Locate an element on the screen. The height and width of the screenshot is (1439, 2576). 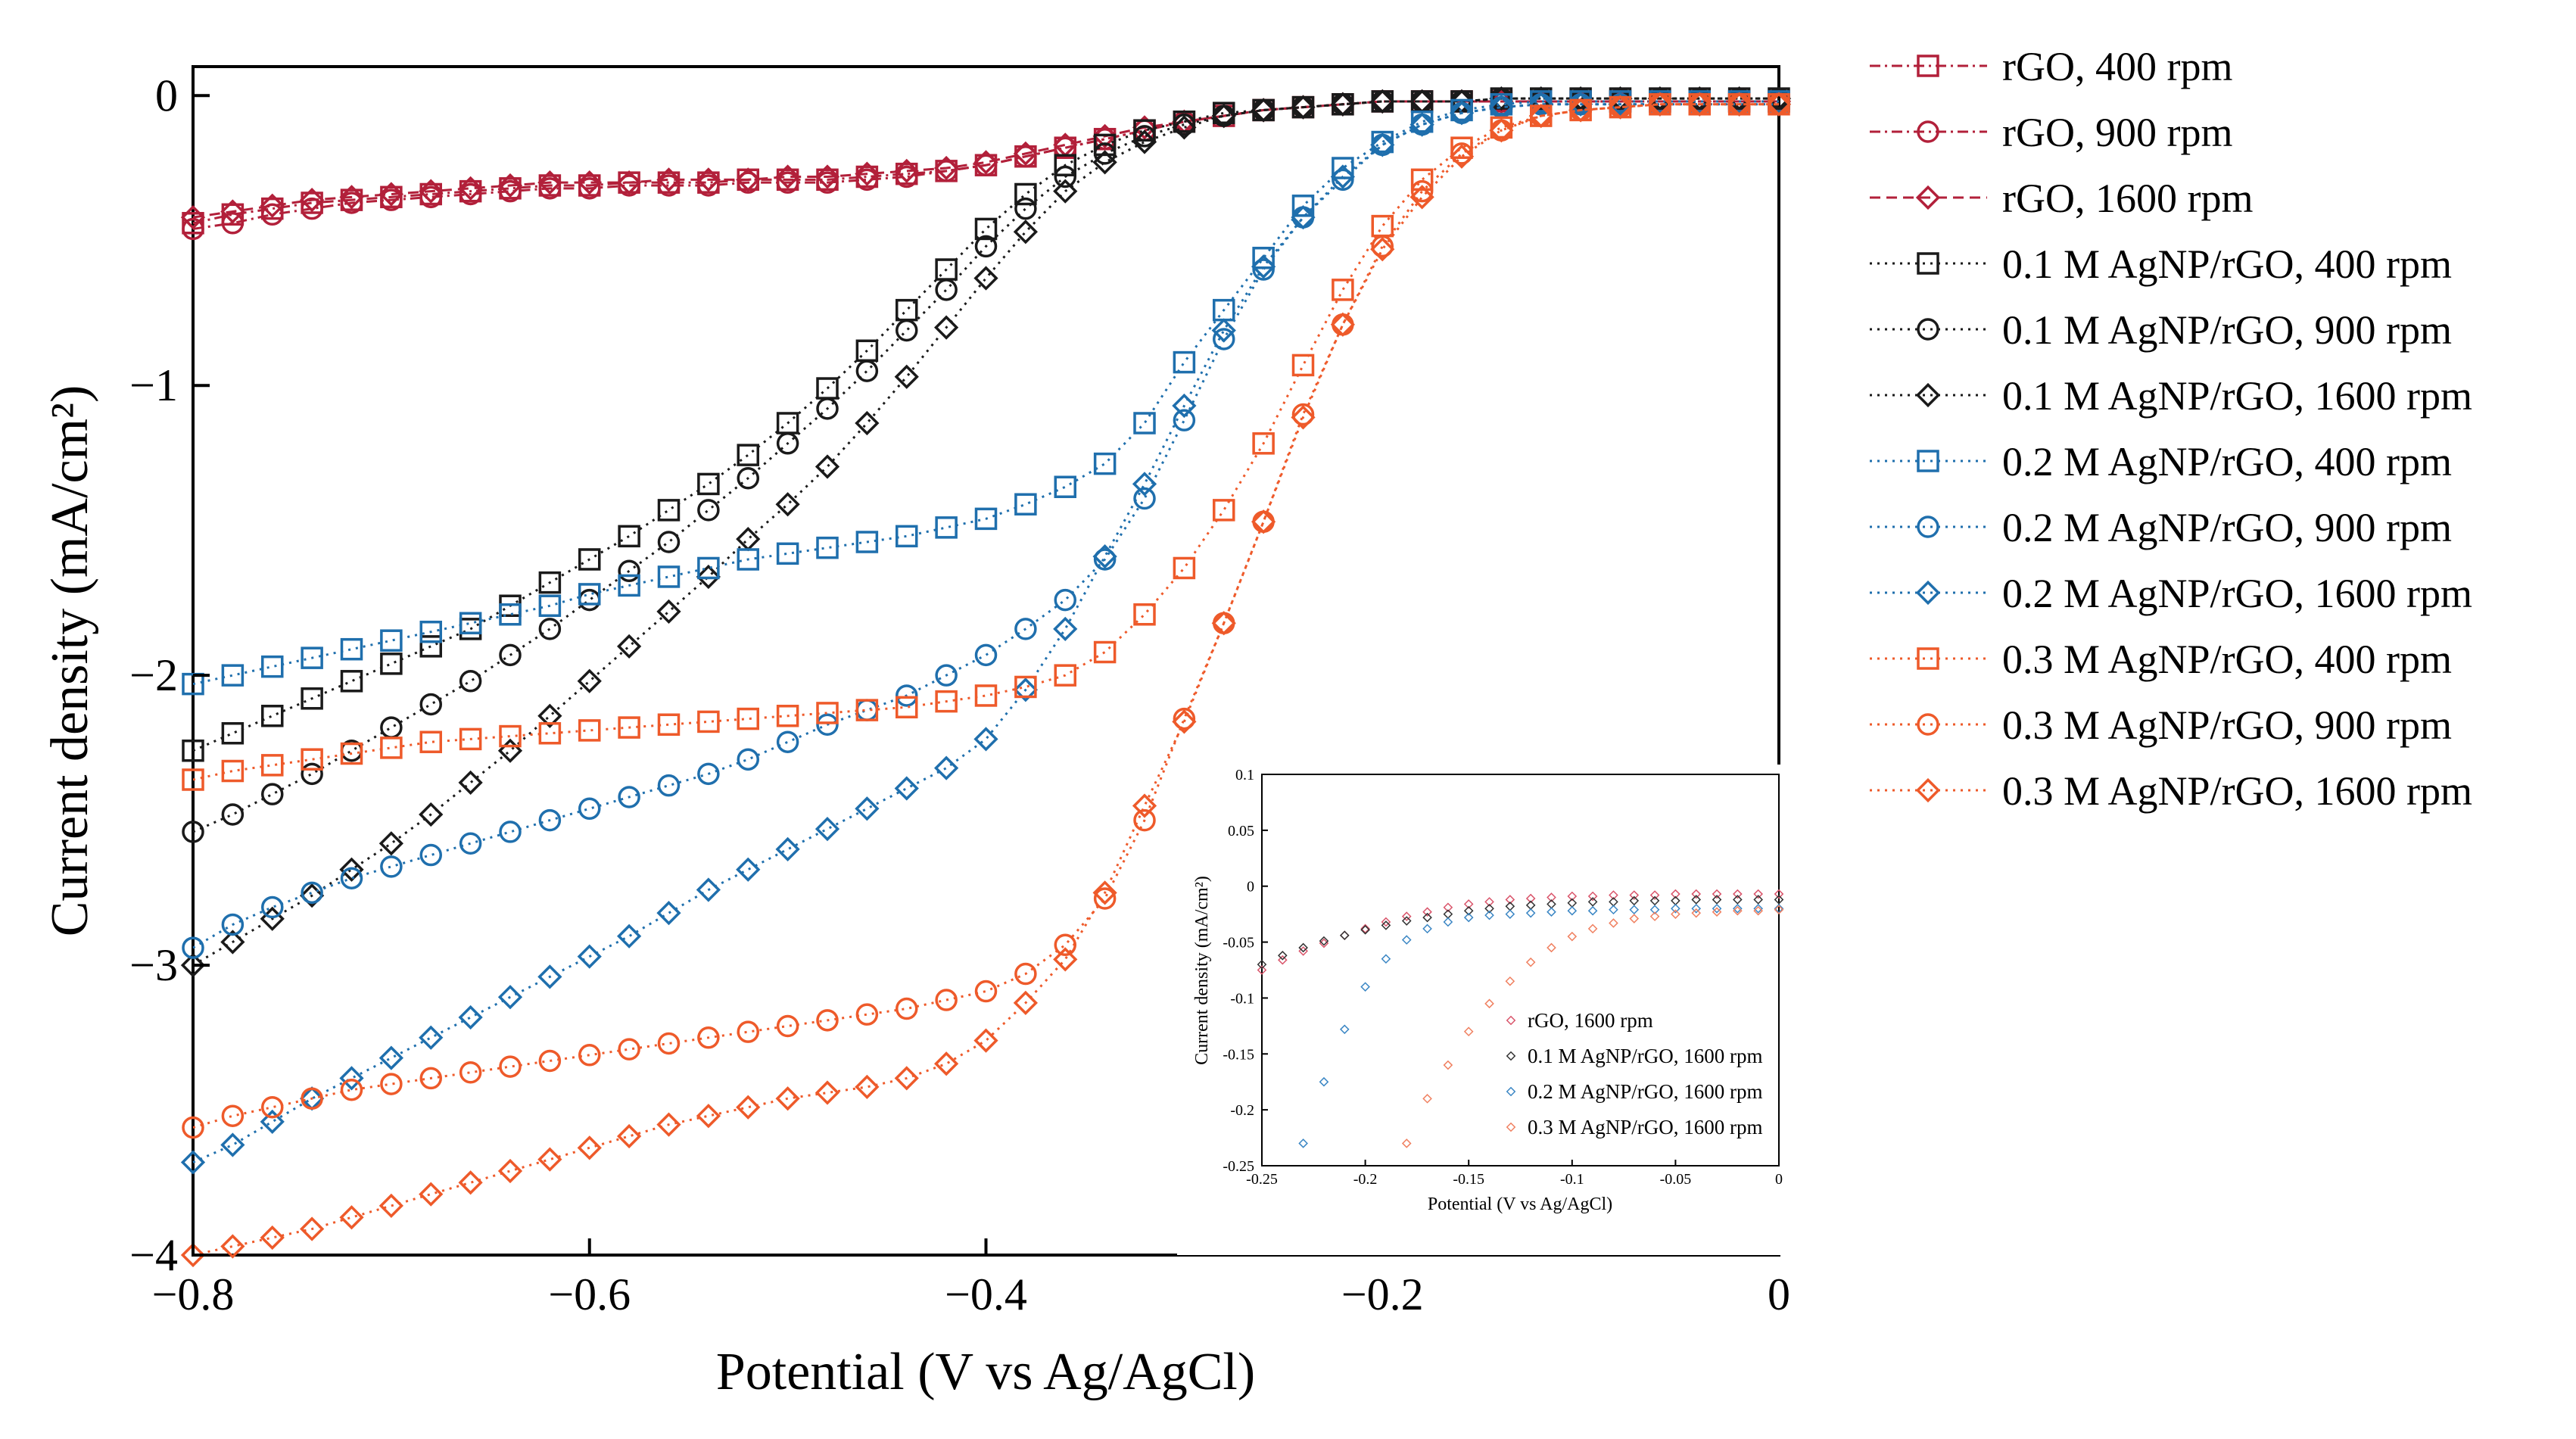
legend-marker is located at coordinates (1928, 461).